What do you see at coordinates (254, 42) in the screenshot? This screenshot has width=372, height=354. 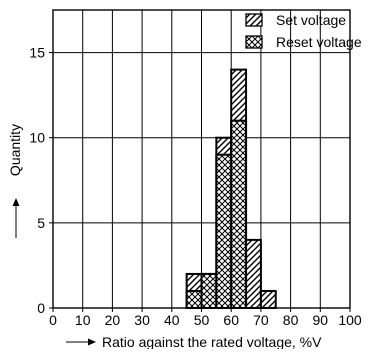 I see `legend-swatch-reset-voltage` at bounding box center [254, 42].